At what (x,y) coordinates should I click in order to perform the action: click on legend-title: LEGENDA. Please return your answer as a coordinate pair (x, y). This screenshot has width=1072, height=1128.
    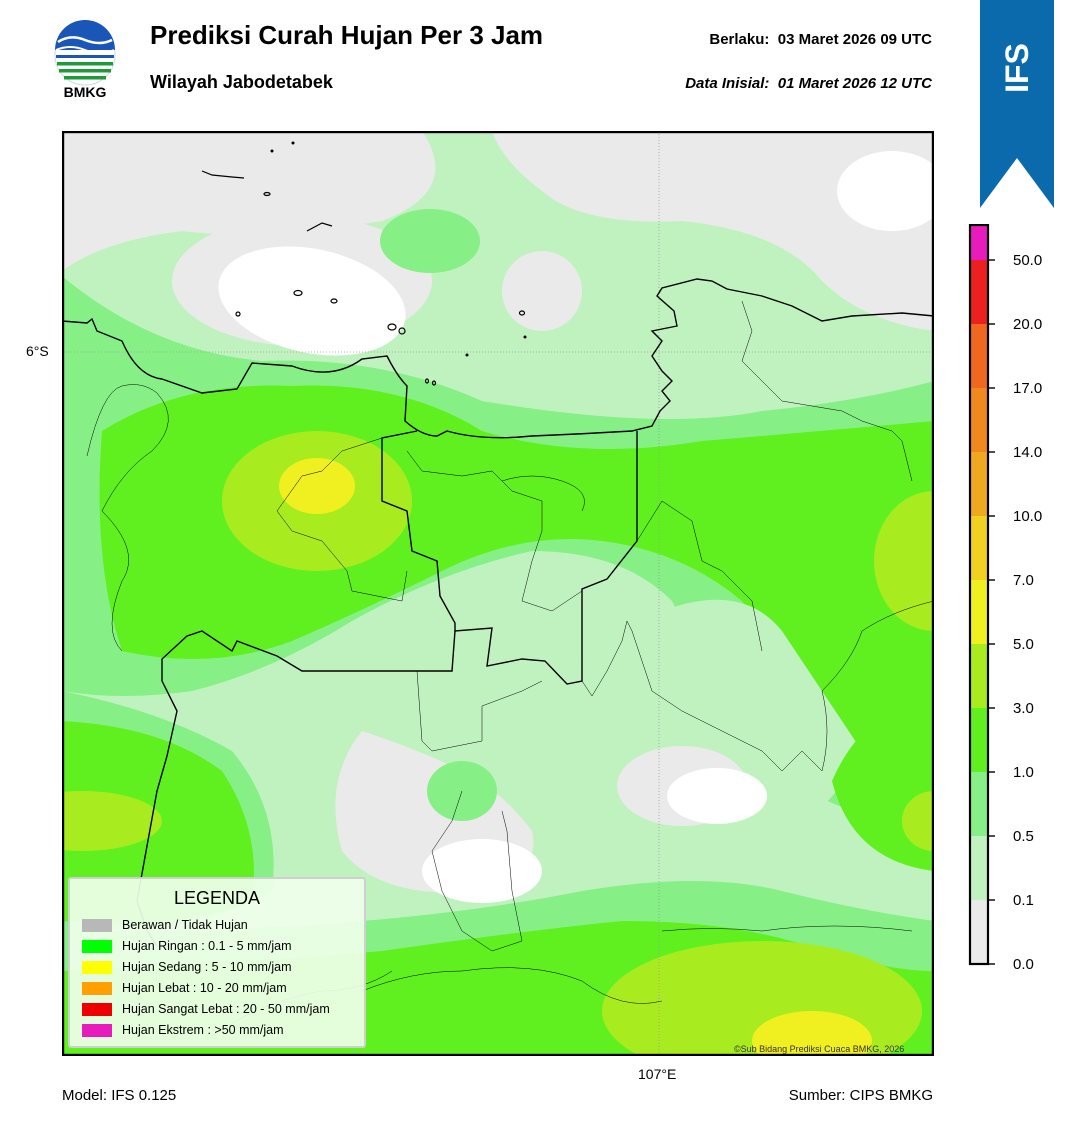
    Looking at the image, I should click on (217, 898).